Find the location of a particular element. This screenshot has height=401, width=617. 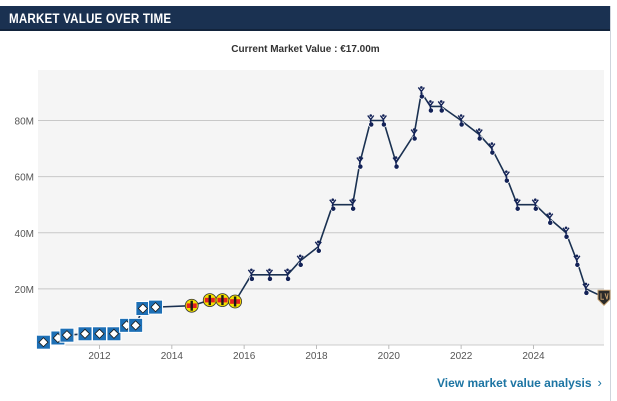

view-market-value-analysis-link: View market value analysis › is located at coordinates (519, 382).